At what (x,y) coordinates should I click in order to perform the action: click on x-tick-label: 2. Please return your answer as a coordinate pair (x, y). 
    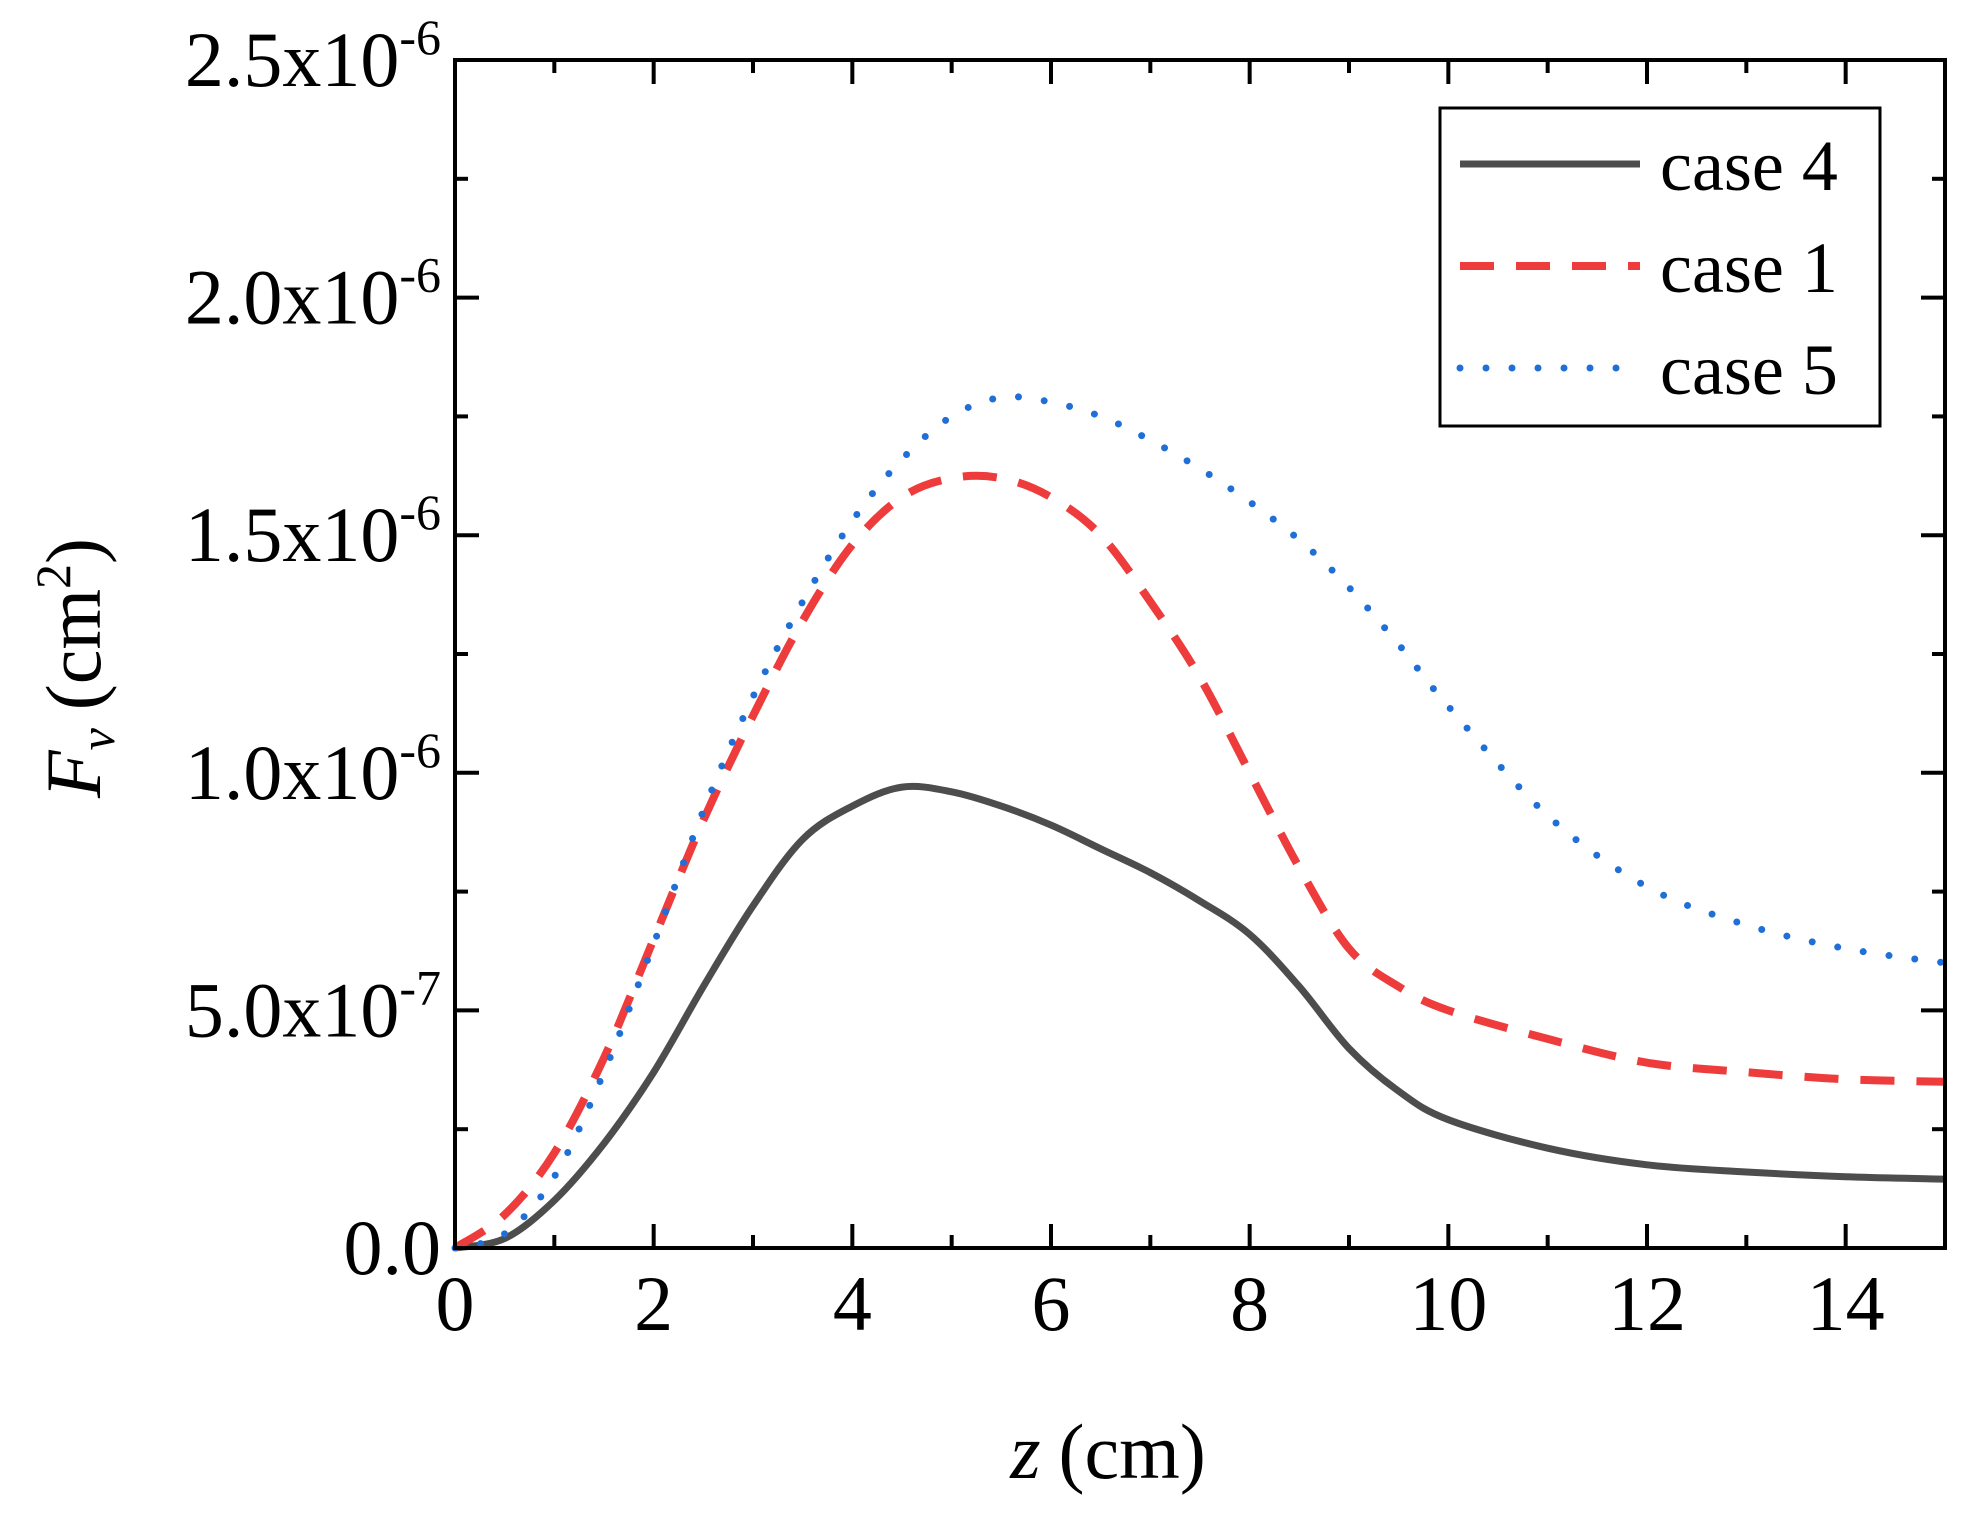
    Looking at the image, I should click on (653, 1303).